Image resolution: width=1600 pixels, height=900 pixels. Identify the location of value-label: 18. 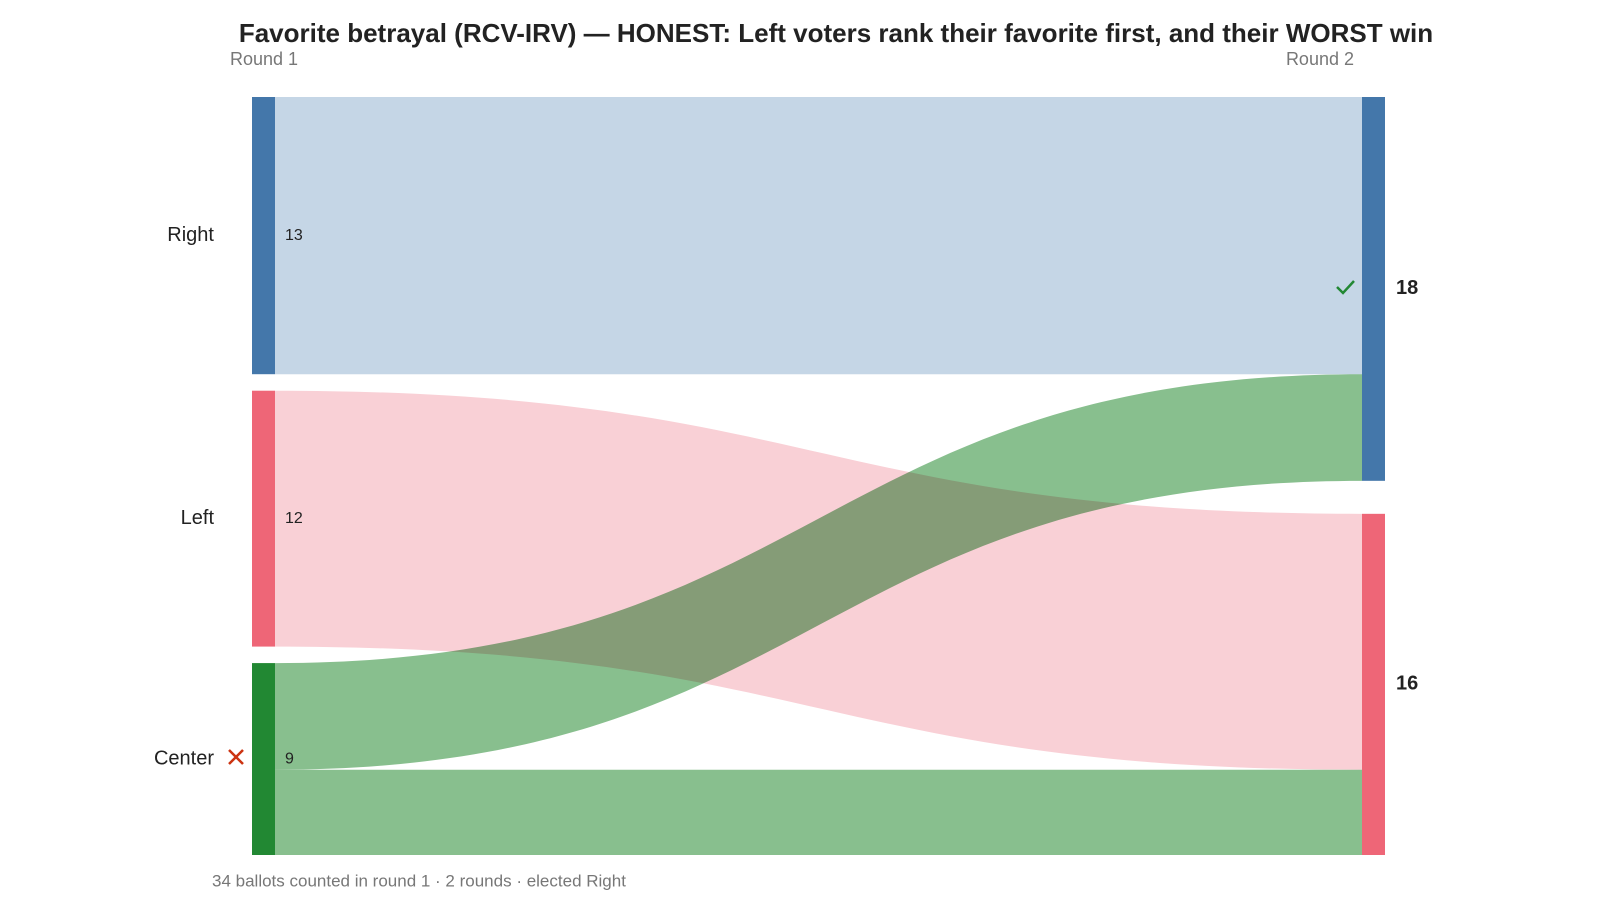
(1407, 288).